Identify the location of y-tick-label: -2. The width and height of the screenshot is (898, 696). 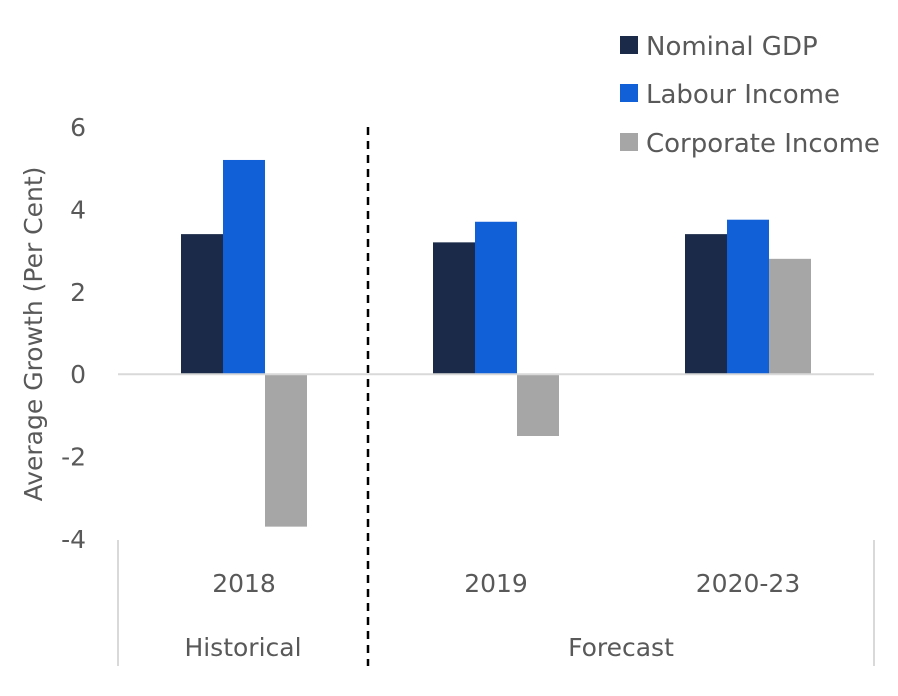
(73, 457).